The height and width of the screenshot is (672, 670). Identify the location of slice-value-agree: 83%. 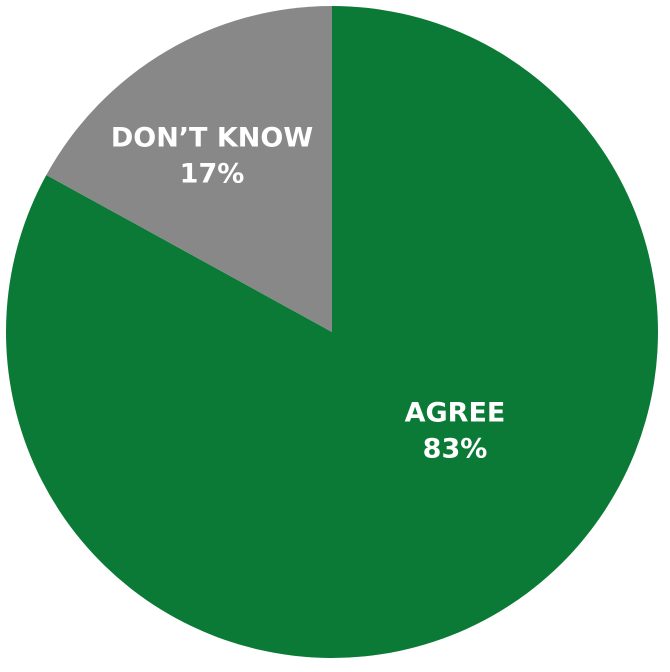
(455, 449).